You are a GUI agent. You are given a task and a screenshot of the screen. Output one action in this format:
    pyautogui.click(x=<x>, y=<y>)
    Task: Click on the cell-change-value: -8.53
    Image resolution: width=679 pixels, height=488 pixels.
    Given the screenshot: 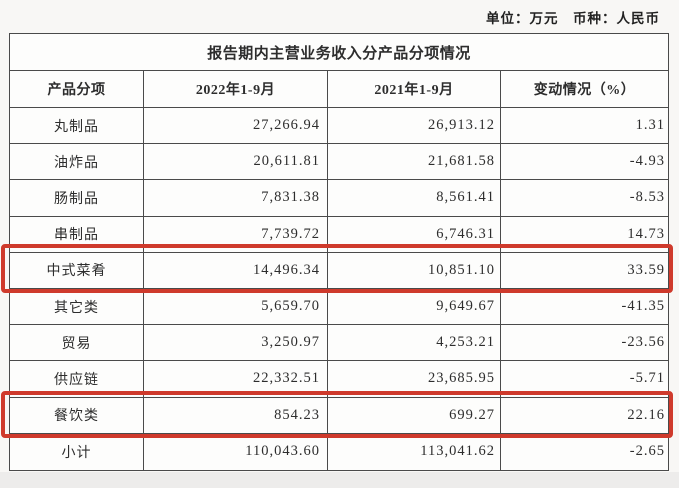 What is the action you would take?
    pyautogui.click(x=647, y=197)
    